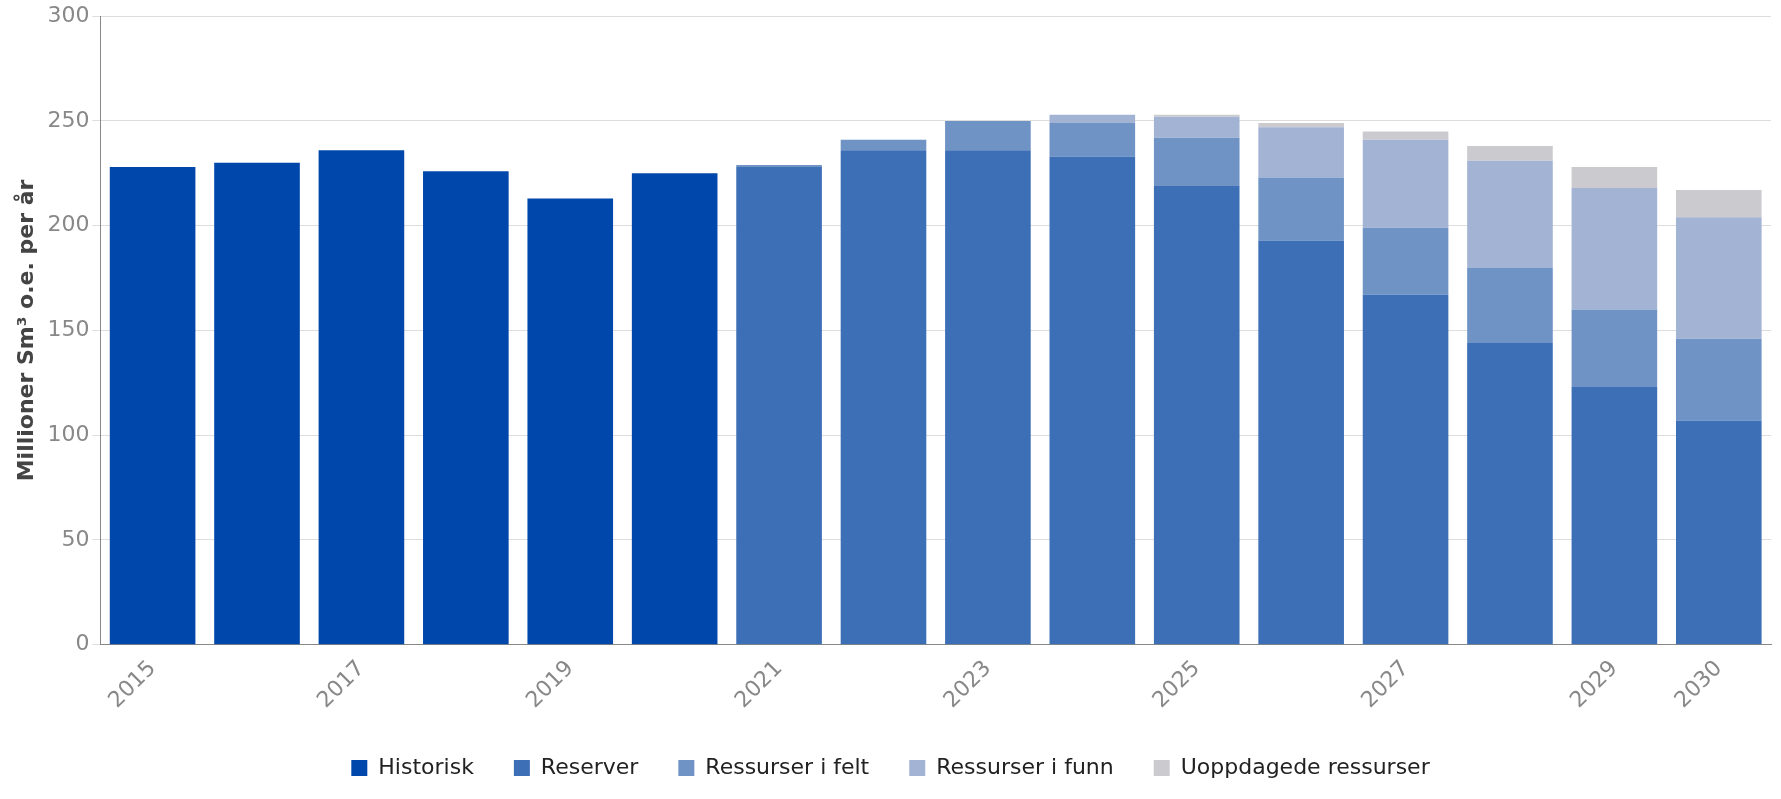 This screenshot has width=1781, height=799. Describe the element at coordinates (68, 433) in the screenshot. I see `y-tick-label: 100` at that location.